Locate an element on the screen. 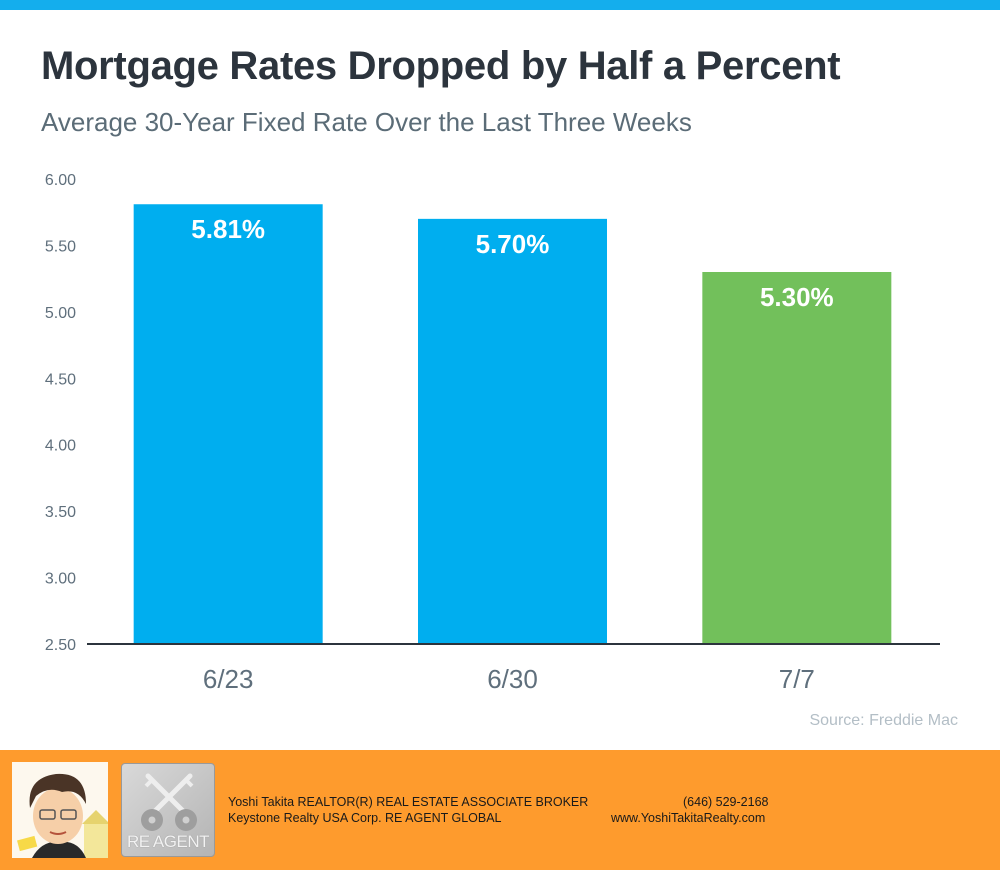  crossed-keys-icon is located at coordinates (169, 802).